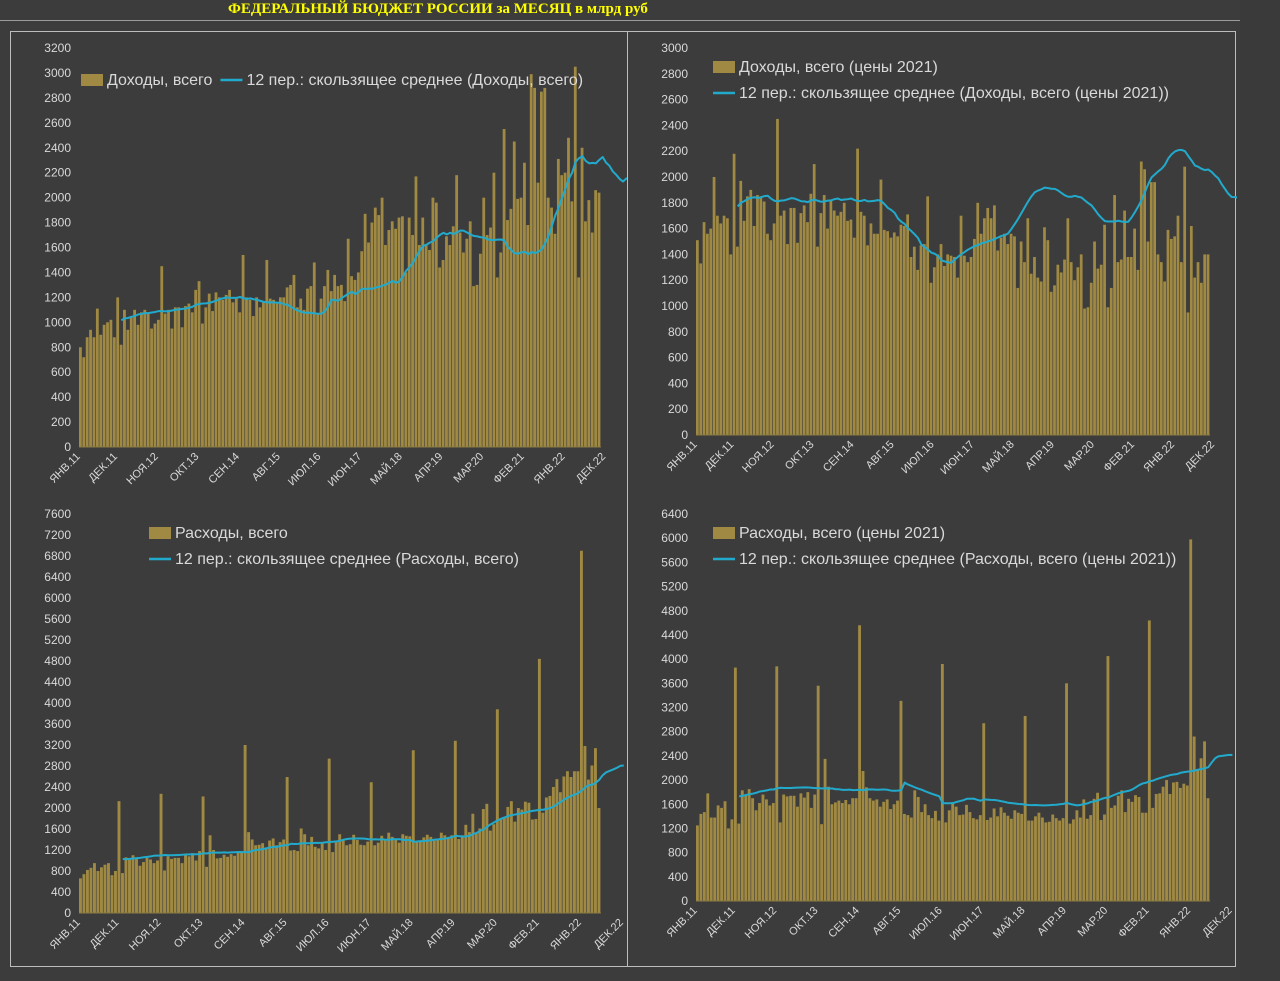  What do you see at coordinates (266, 467) in the screenshot?
I see `x-tick-label: АВГ.15` at bounding box center [266, 467].